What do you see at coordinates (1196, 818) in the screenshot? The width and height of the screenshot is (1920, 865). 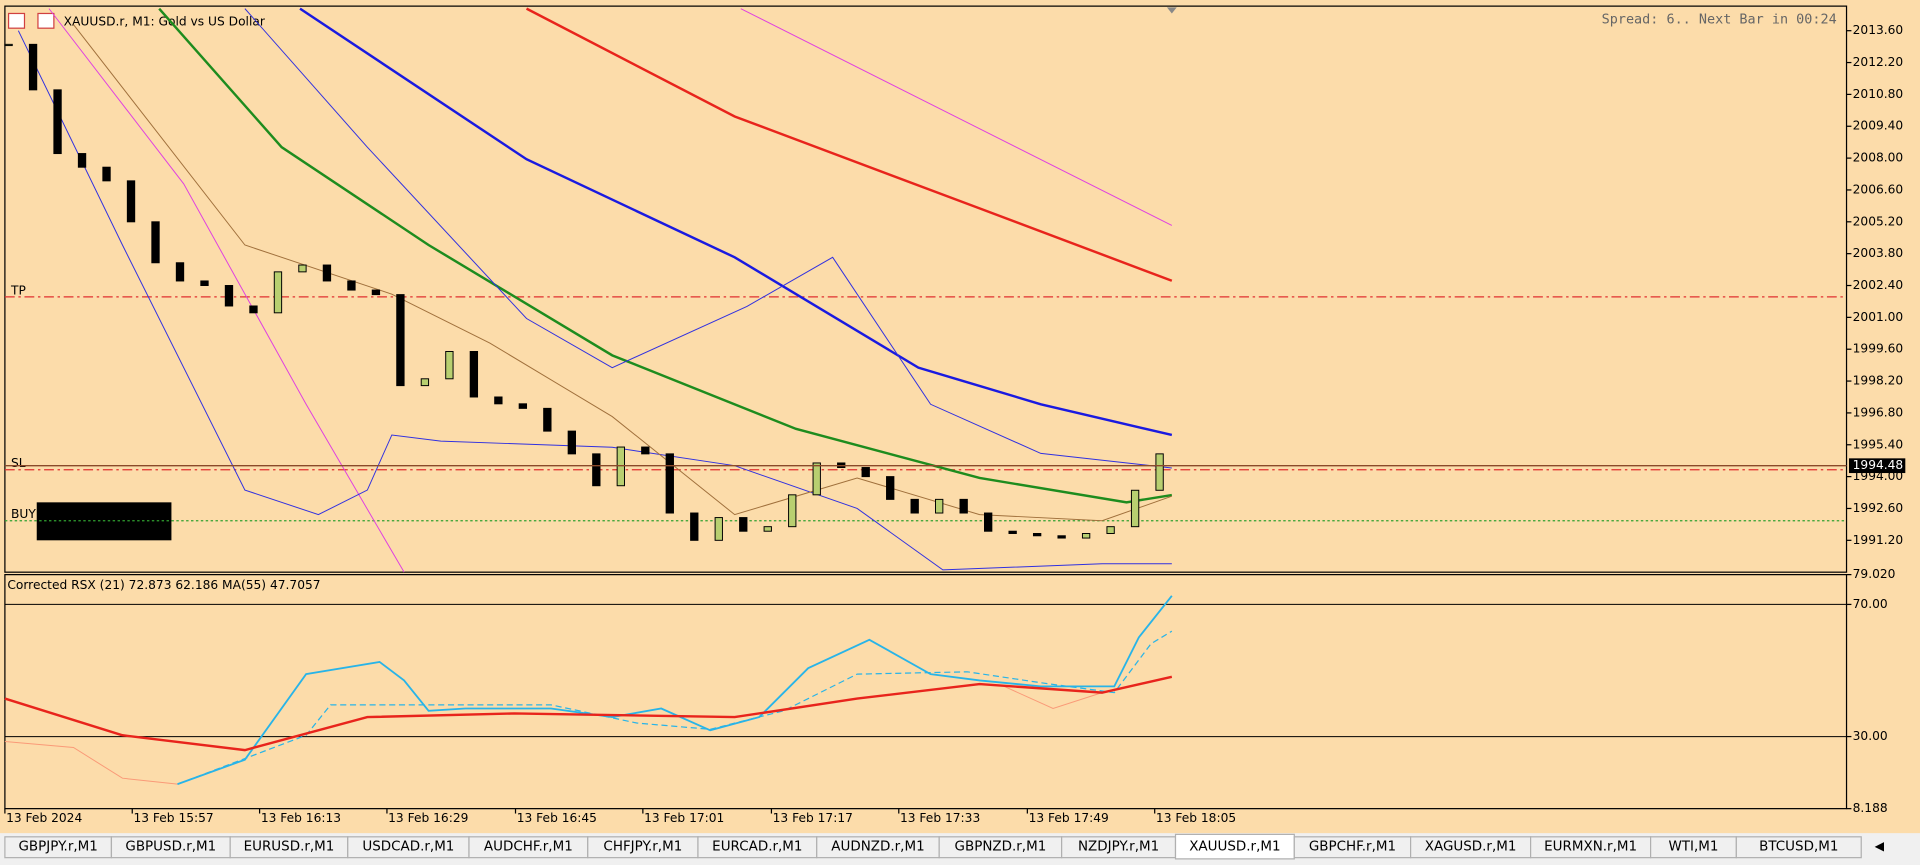 I see `x-tick-label: 13 Feb 18:05` at bounding box center [1196, 818].